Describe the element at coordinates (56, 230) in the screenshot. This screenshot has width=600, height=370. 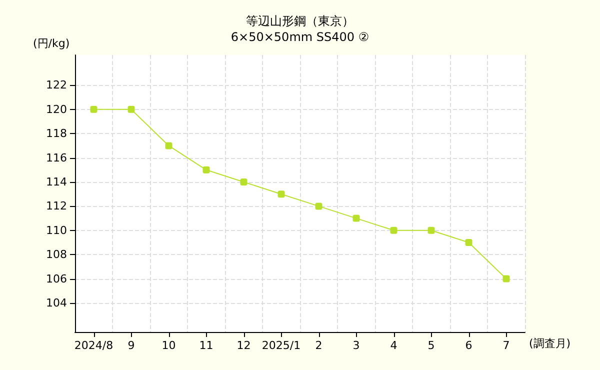
I see `y-tick-label: 110` at that location.